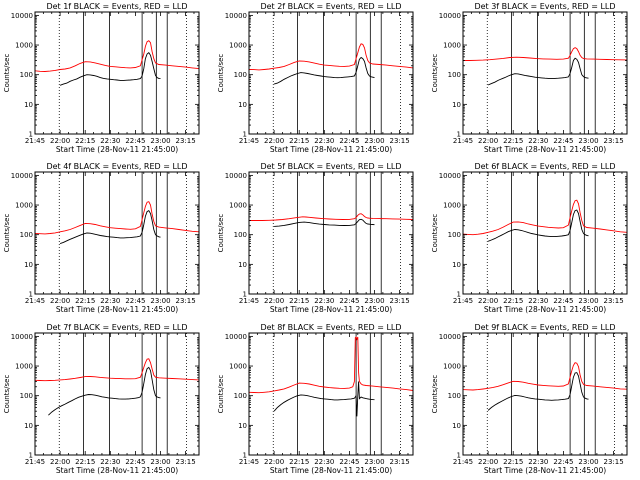 This screenshot has height=480, width=640. What do you see at coordinates (330, 6) in the screenshot?
I see `chart-title: Det 2f BLACK = Events, RED = LLD` at bounding box center [330, 6].